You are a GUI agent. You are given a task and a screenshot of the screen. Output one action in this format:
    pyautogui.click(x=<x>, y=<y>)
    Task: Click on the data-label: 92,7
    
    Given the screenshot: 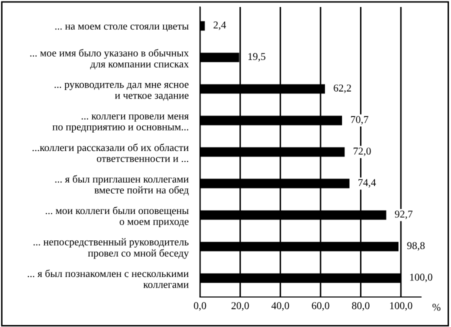 What is the action you would take?
    pyautogui.click(x=403, y=215)
    